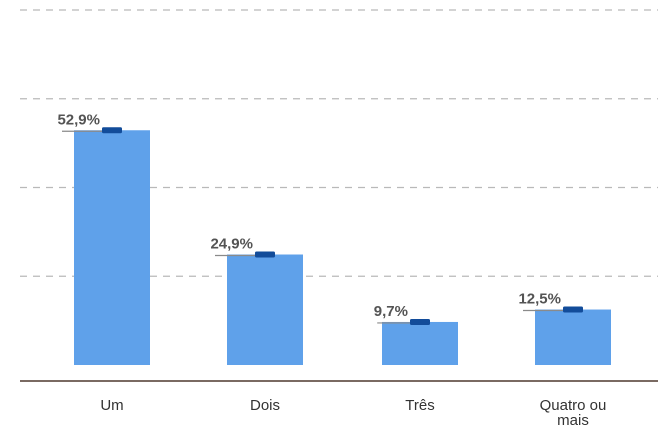 The image size is (658, 428). Describe the element at coordinates (419, 405) in the screenshot. I see `category-label: Três` at that location.